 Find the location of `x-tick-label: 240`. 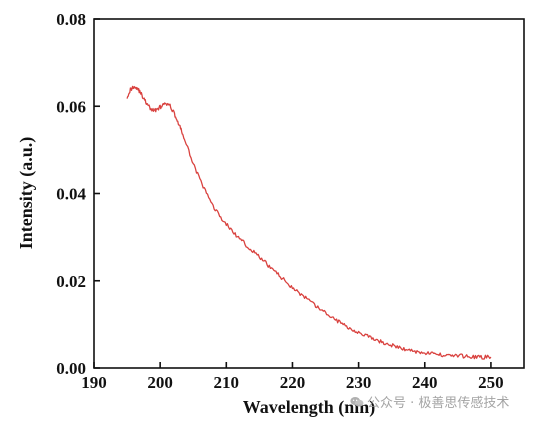

x-tick-label: 240 is located at coordinates (425, 382).